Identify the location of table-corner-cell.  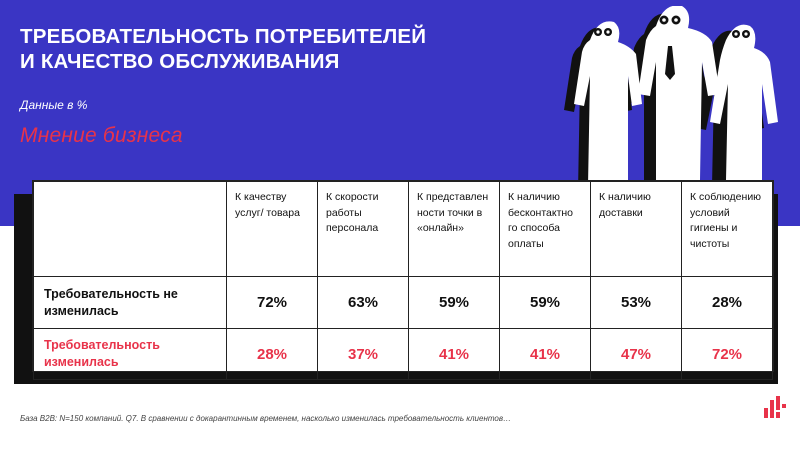
(130, 229).